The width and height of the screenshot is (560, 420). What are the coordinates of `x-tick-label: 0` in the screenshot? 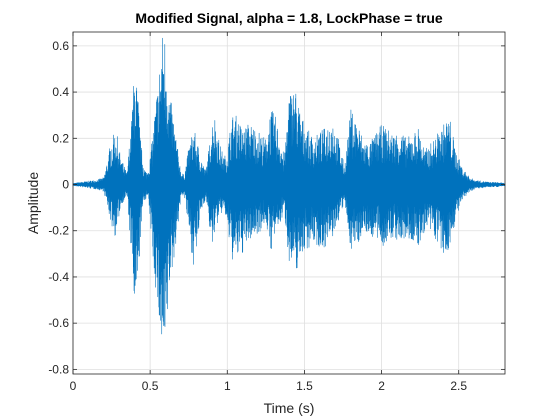 It's located at (73, 386).